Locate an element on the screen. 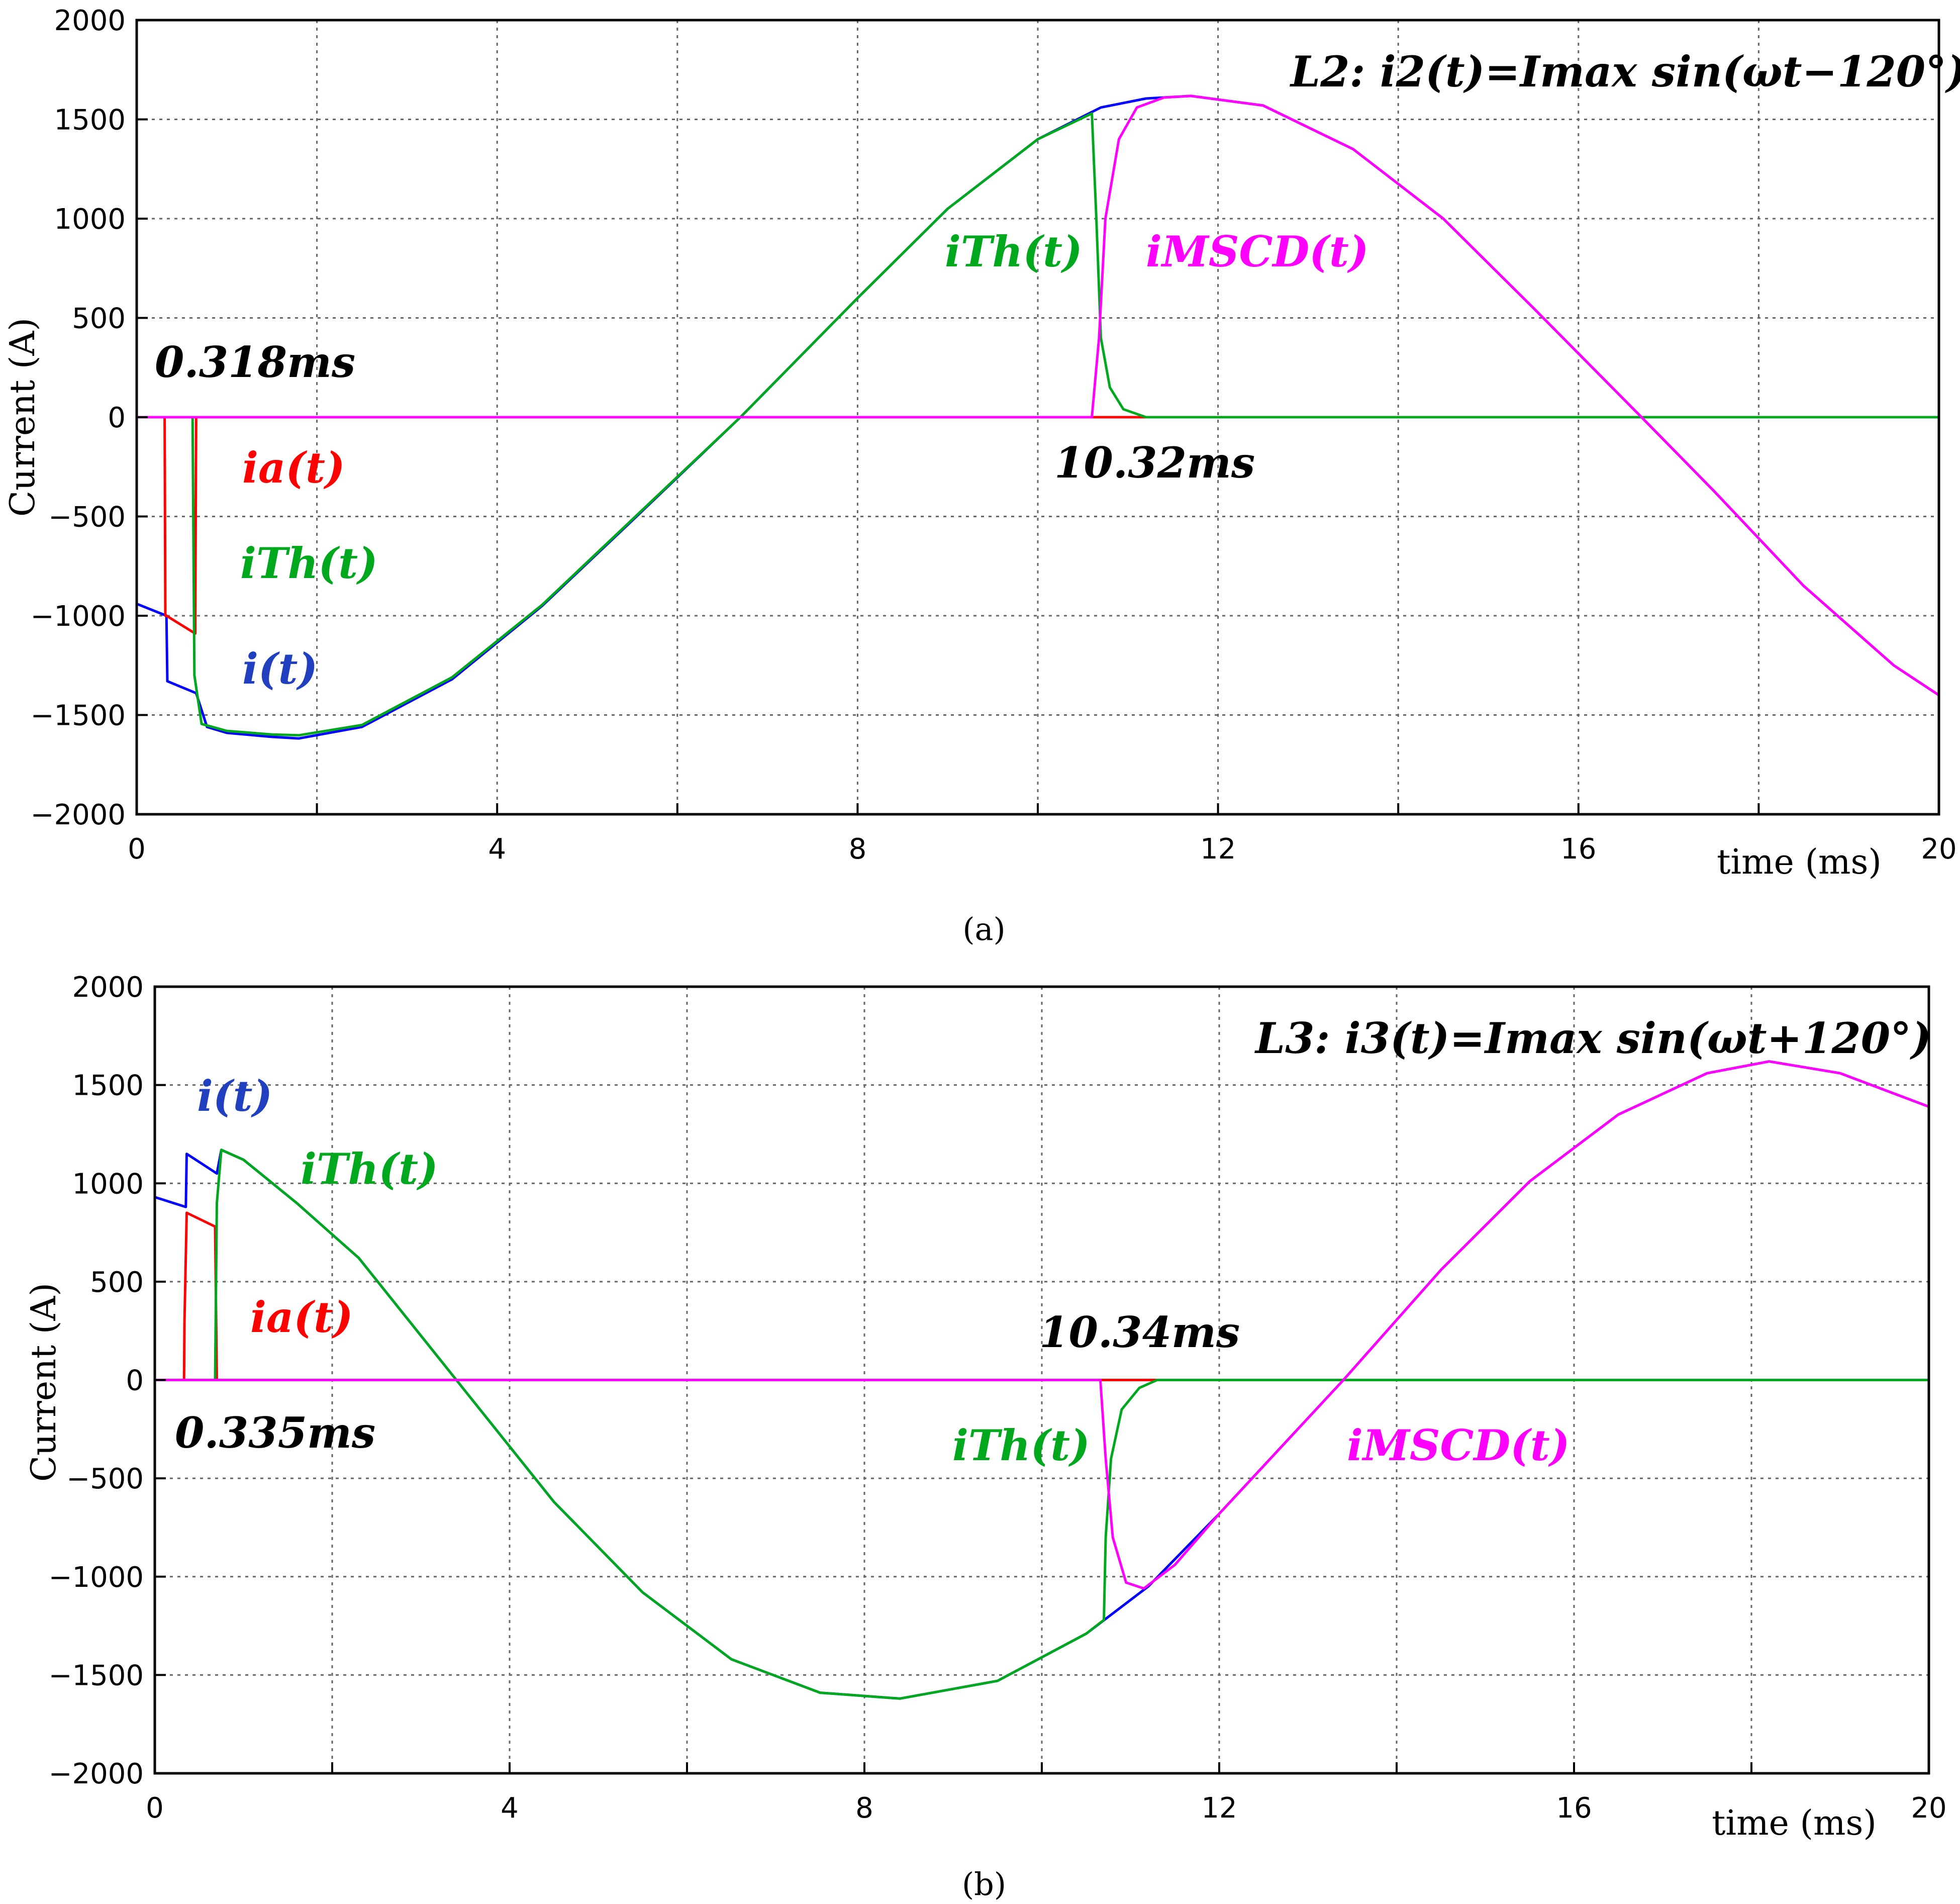 This screenshot has width=1960, height=1904. ylabel-a: Current (A) is located at coordinates (23, 417).